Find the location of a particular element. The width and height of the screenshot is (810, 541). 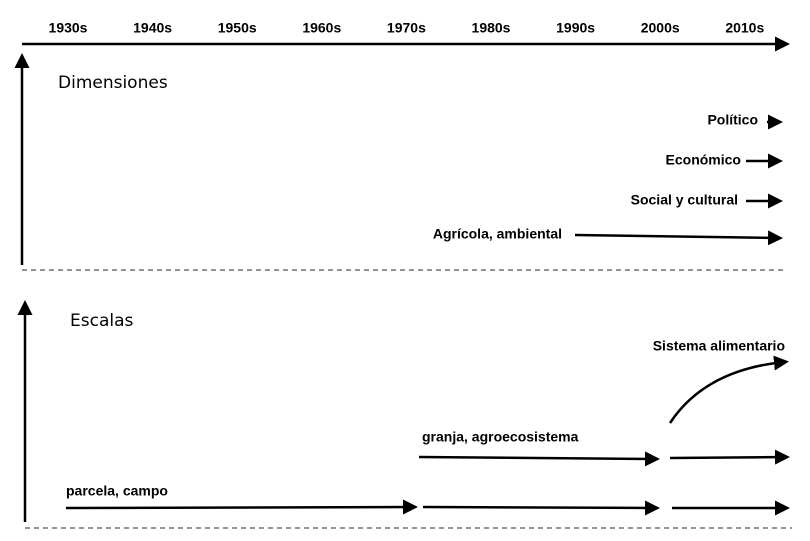

dimension-label: Económico is located at coordinates (703, 160).